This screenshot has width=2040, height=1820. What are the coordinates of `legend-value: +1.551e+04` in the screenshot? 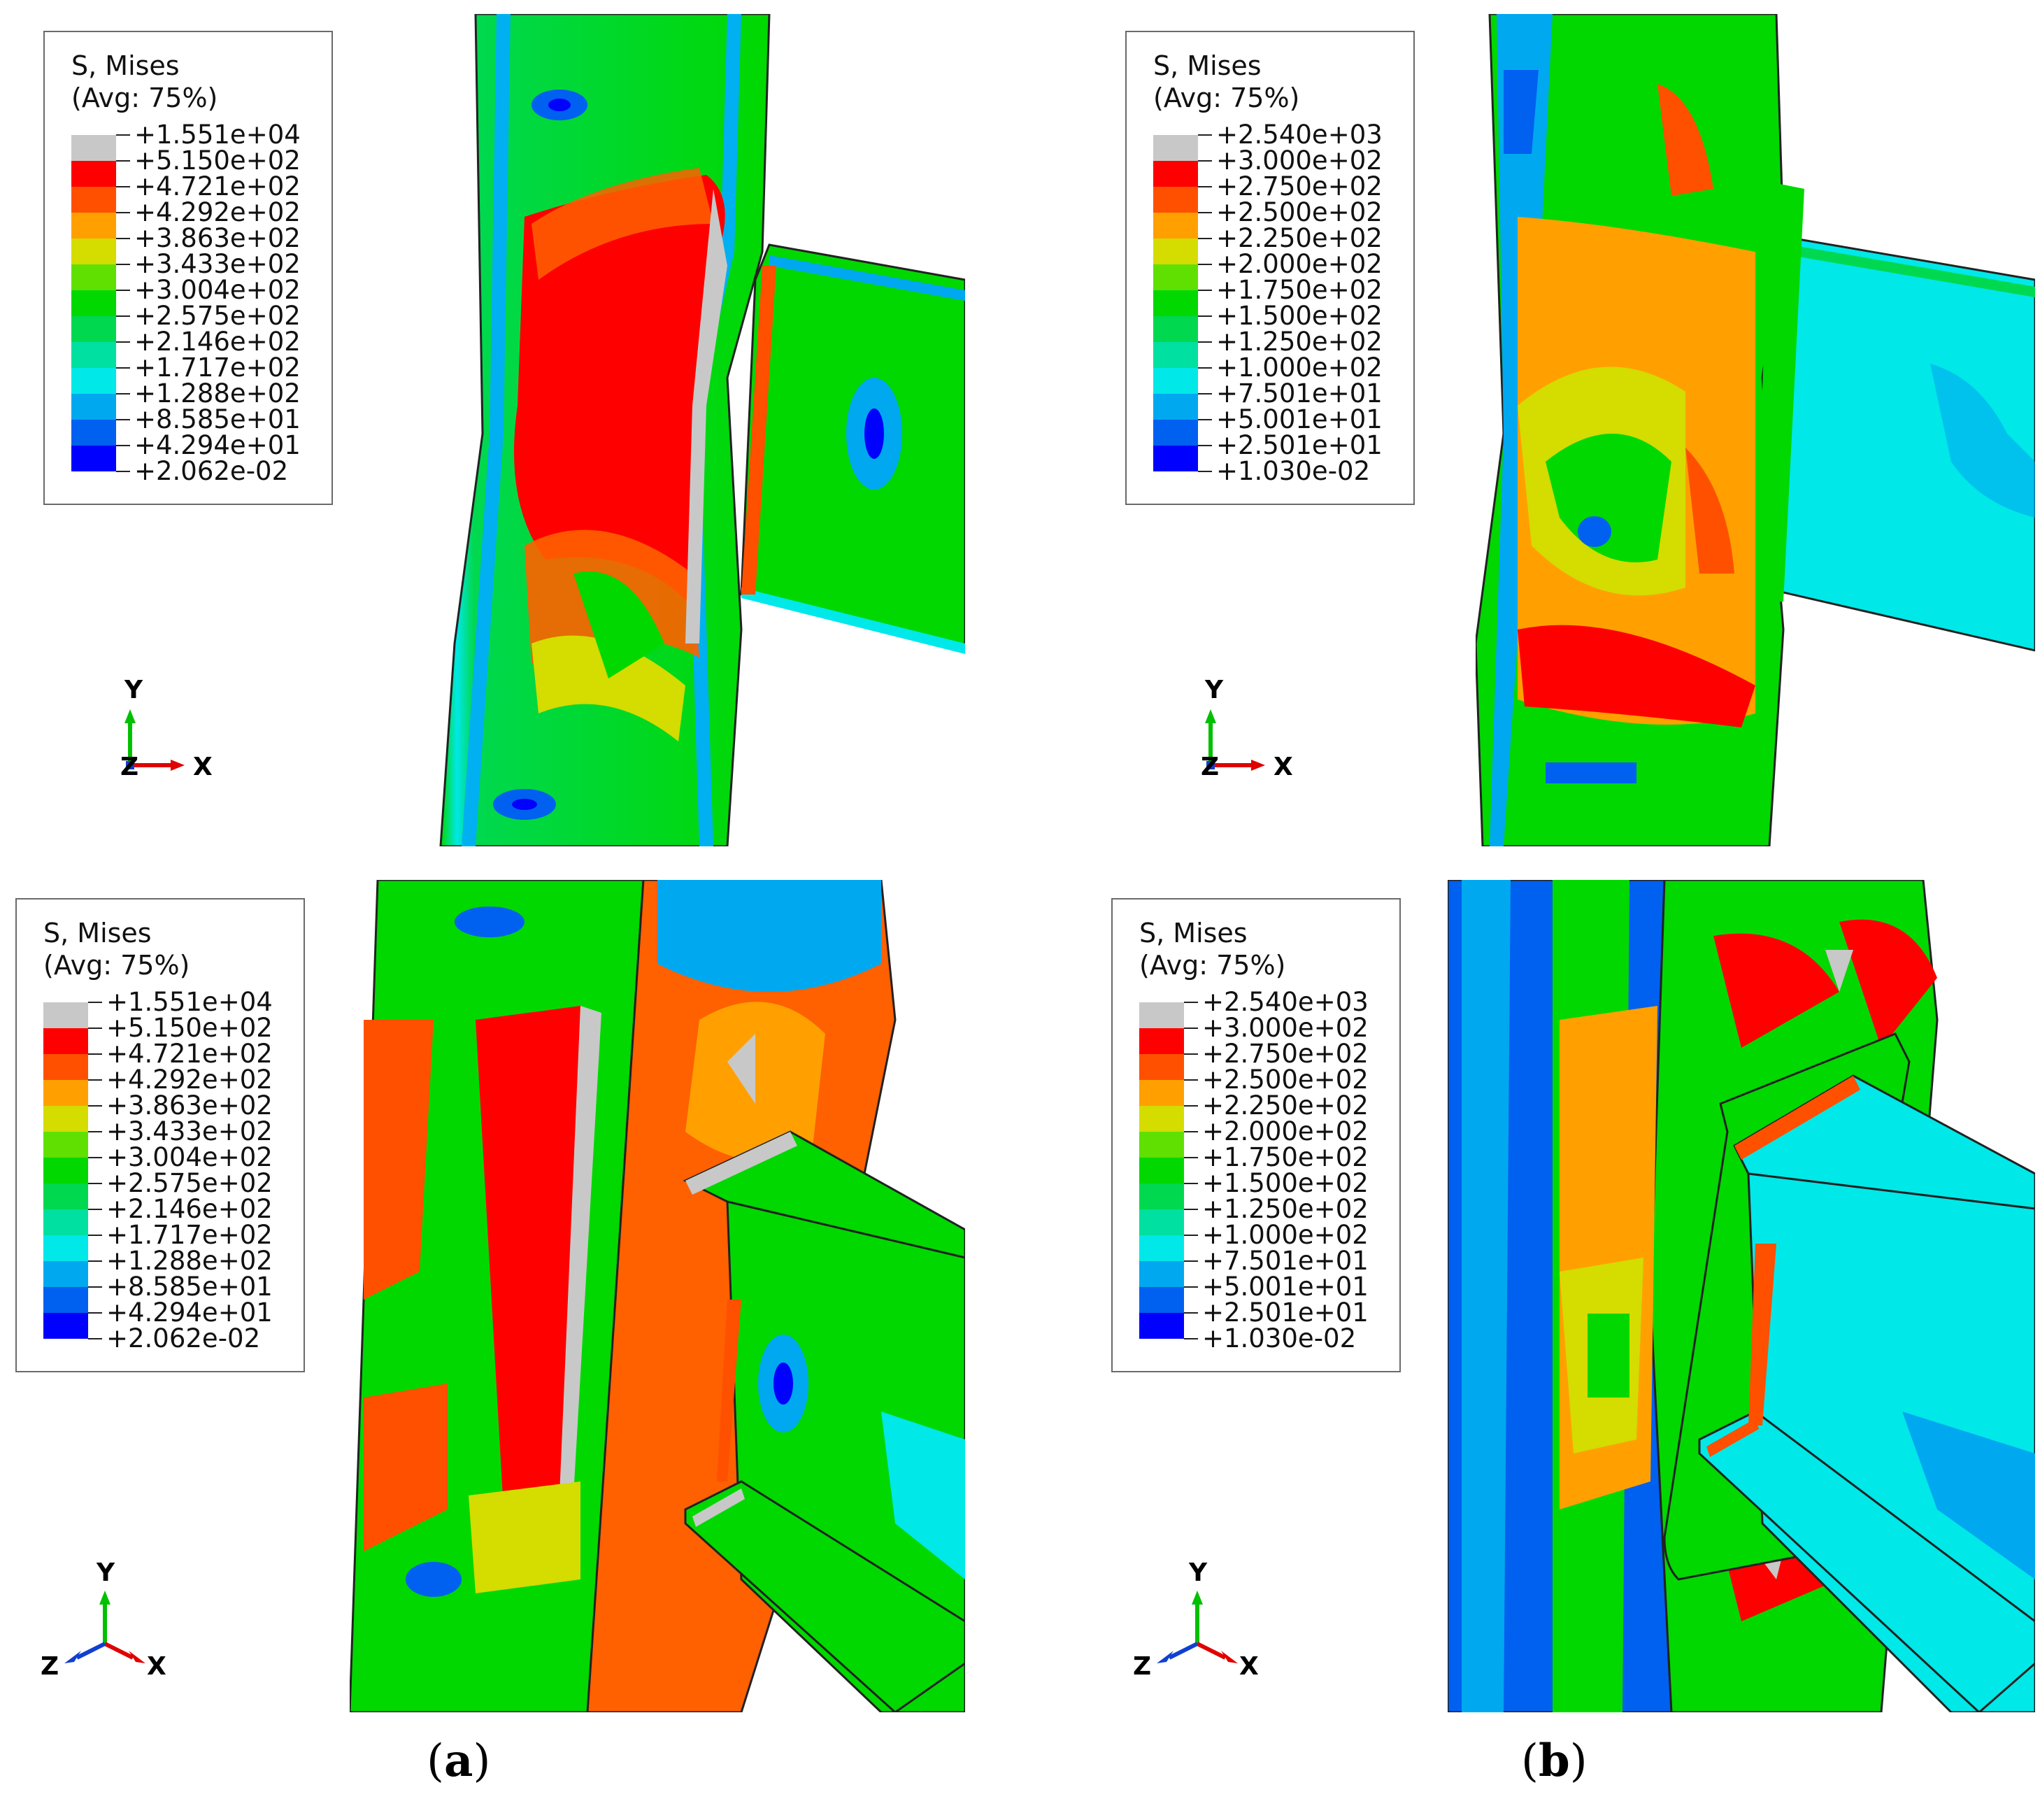 It's located at (217, 135).